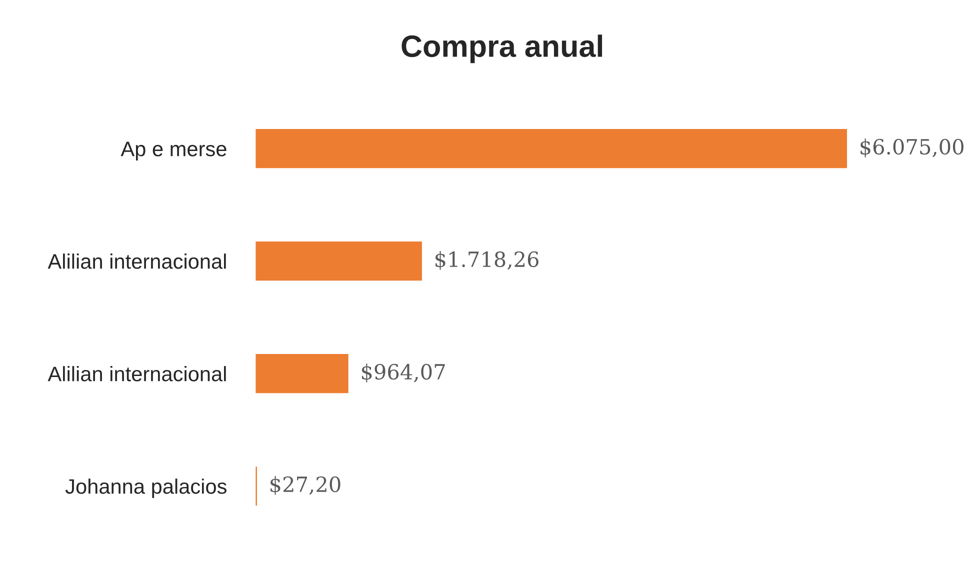  Describe the element at coordinates (403, 373) in the screenshot. I see `data-label: $964,07` at that location.